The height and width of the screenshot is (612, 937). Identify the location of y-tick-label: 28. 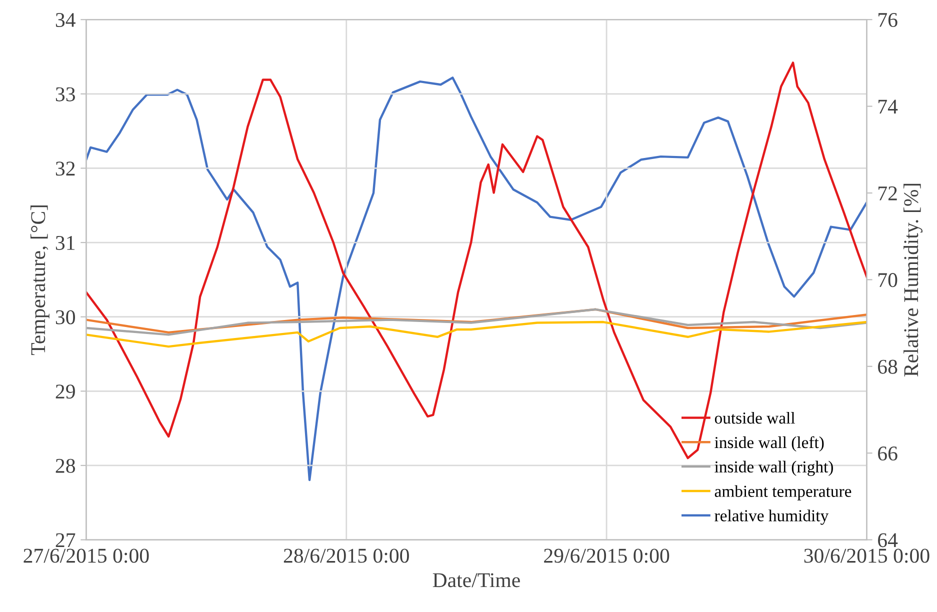
(65, 465).